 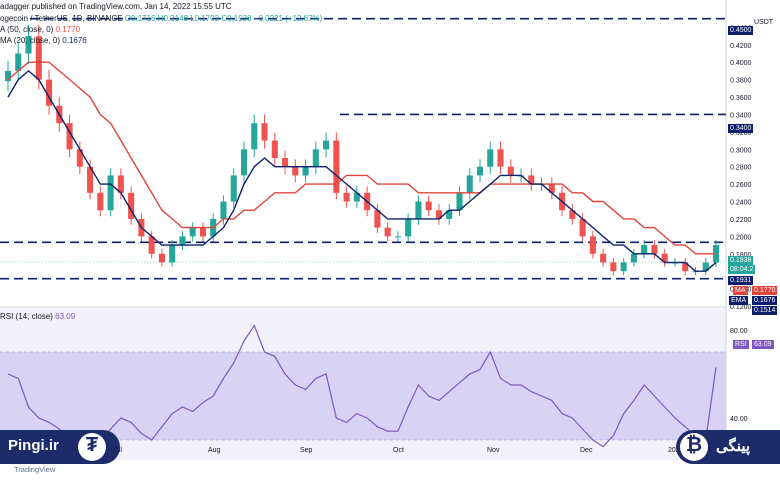 What do you see at coordinates (741, 115) in the screenshot?
I see `price-tick-label: 0.3400` at bounding box center [741, 115].